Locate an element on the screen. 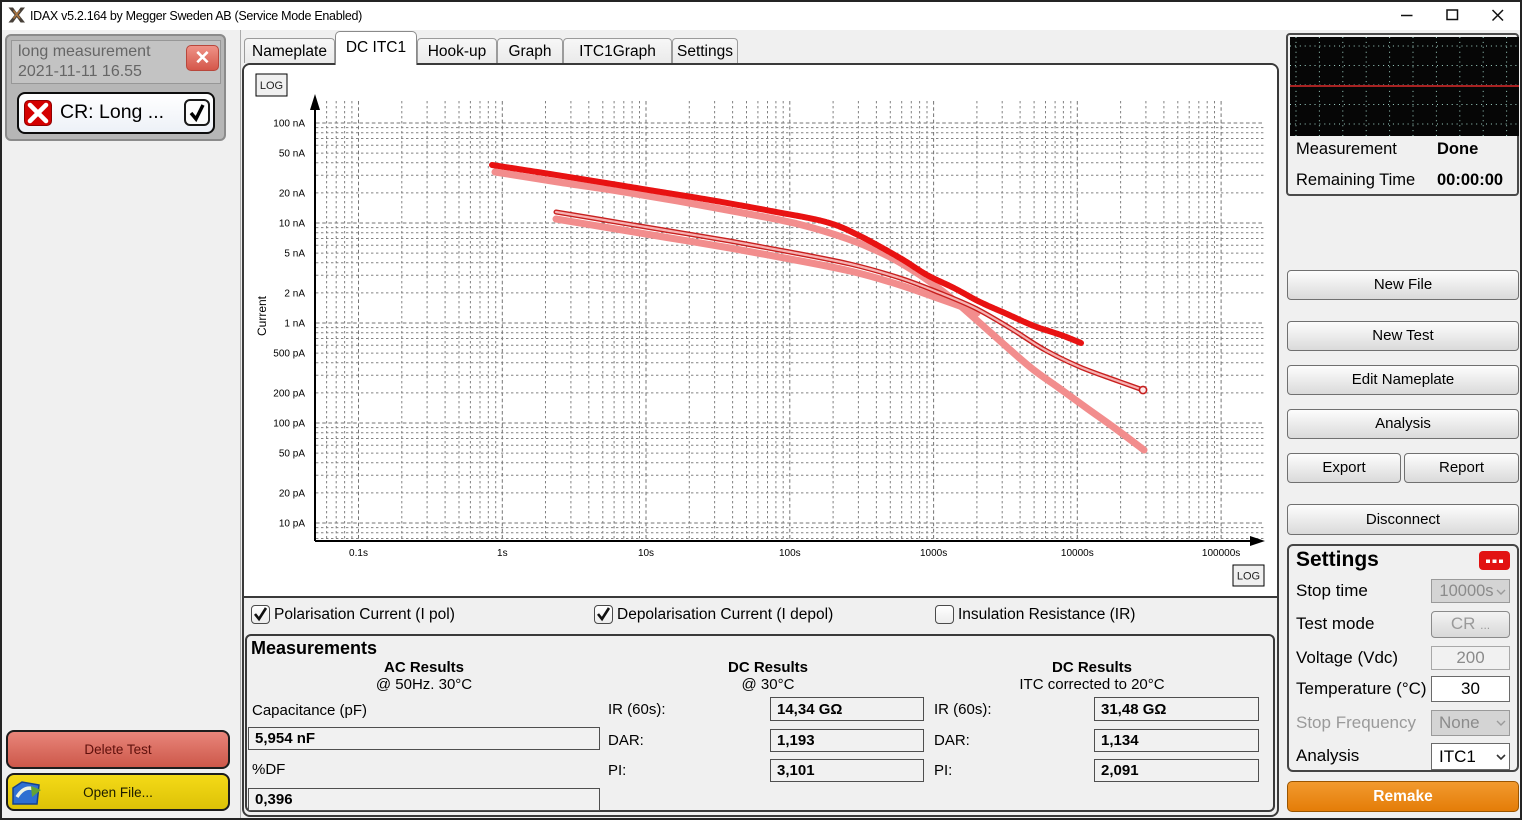 Image resolution: width=1522 pixels, height=820 pixels. svg-text: 0.1s is located at coordinates (358, 553).